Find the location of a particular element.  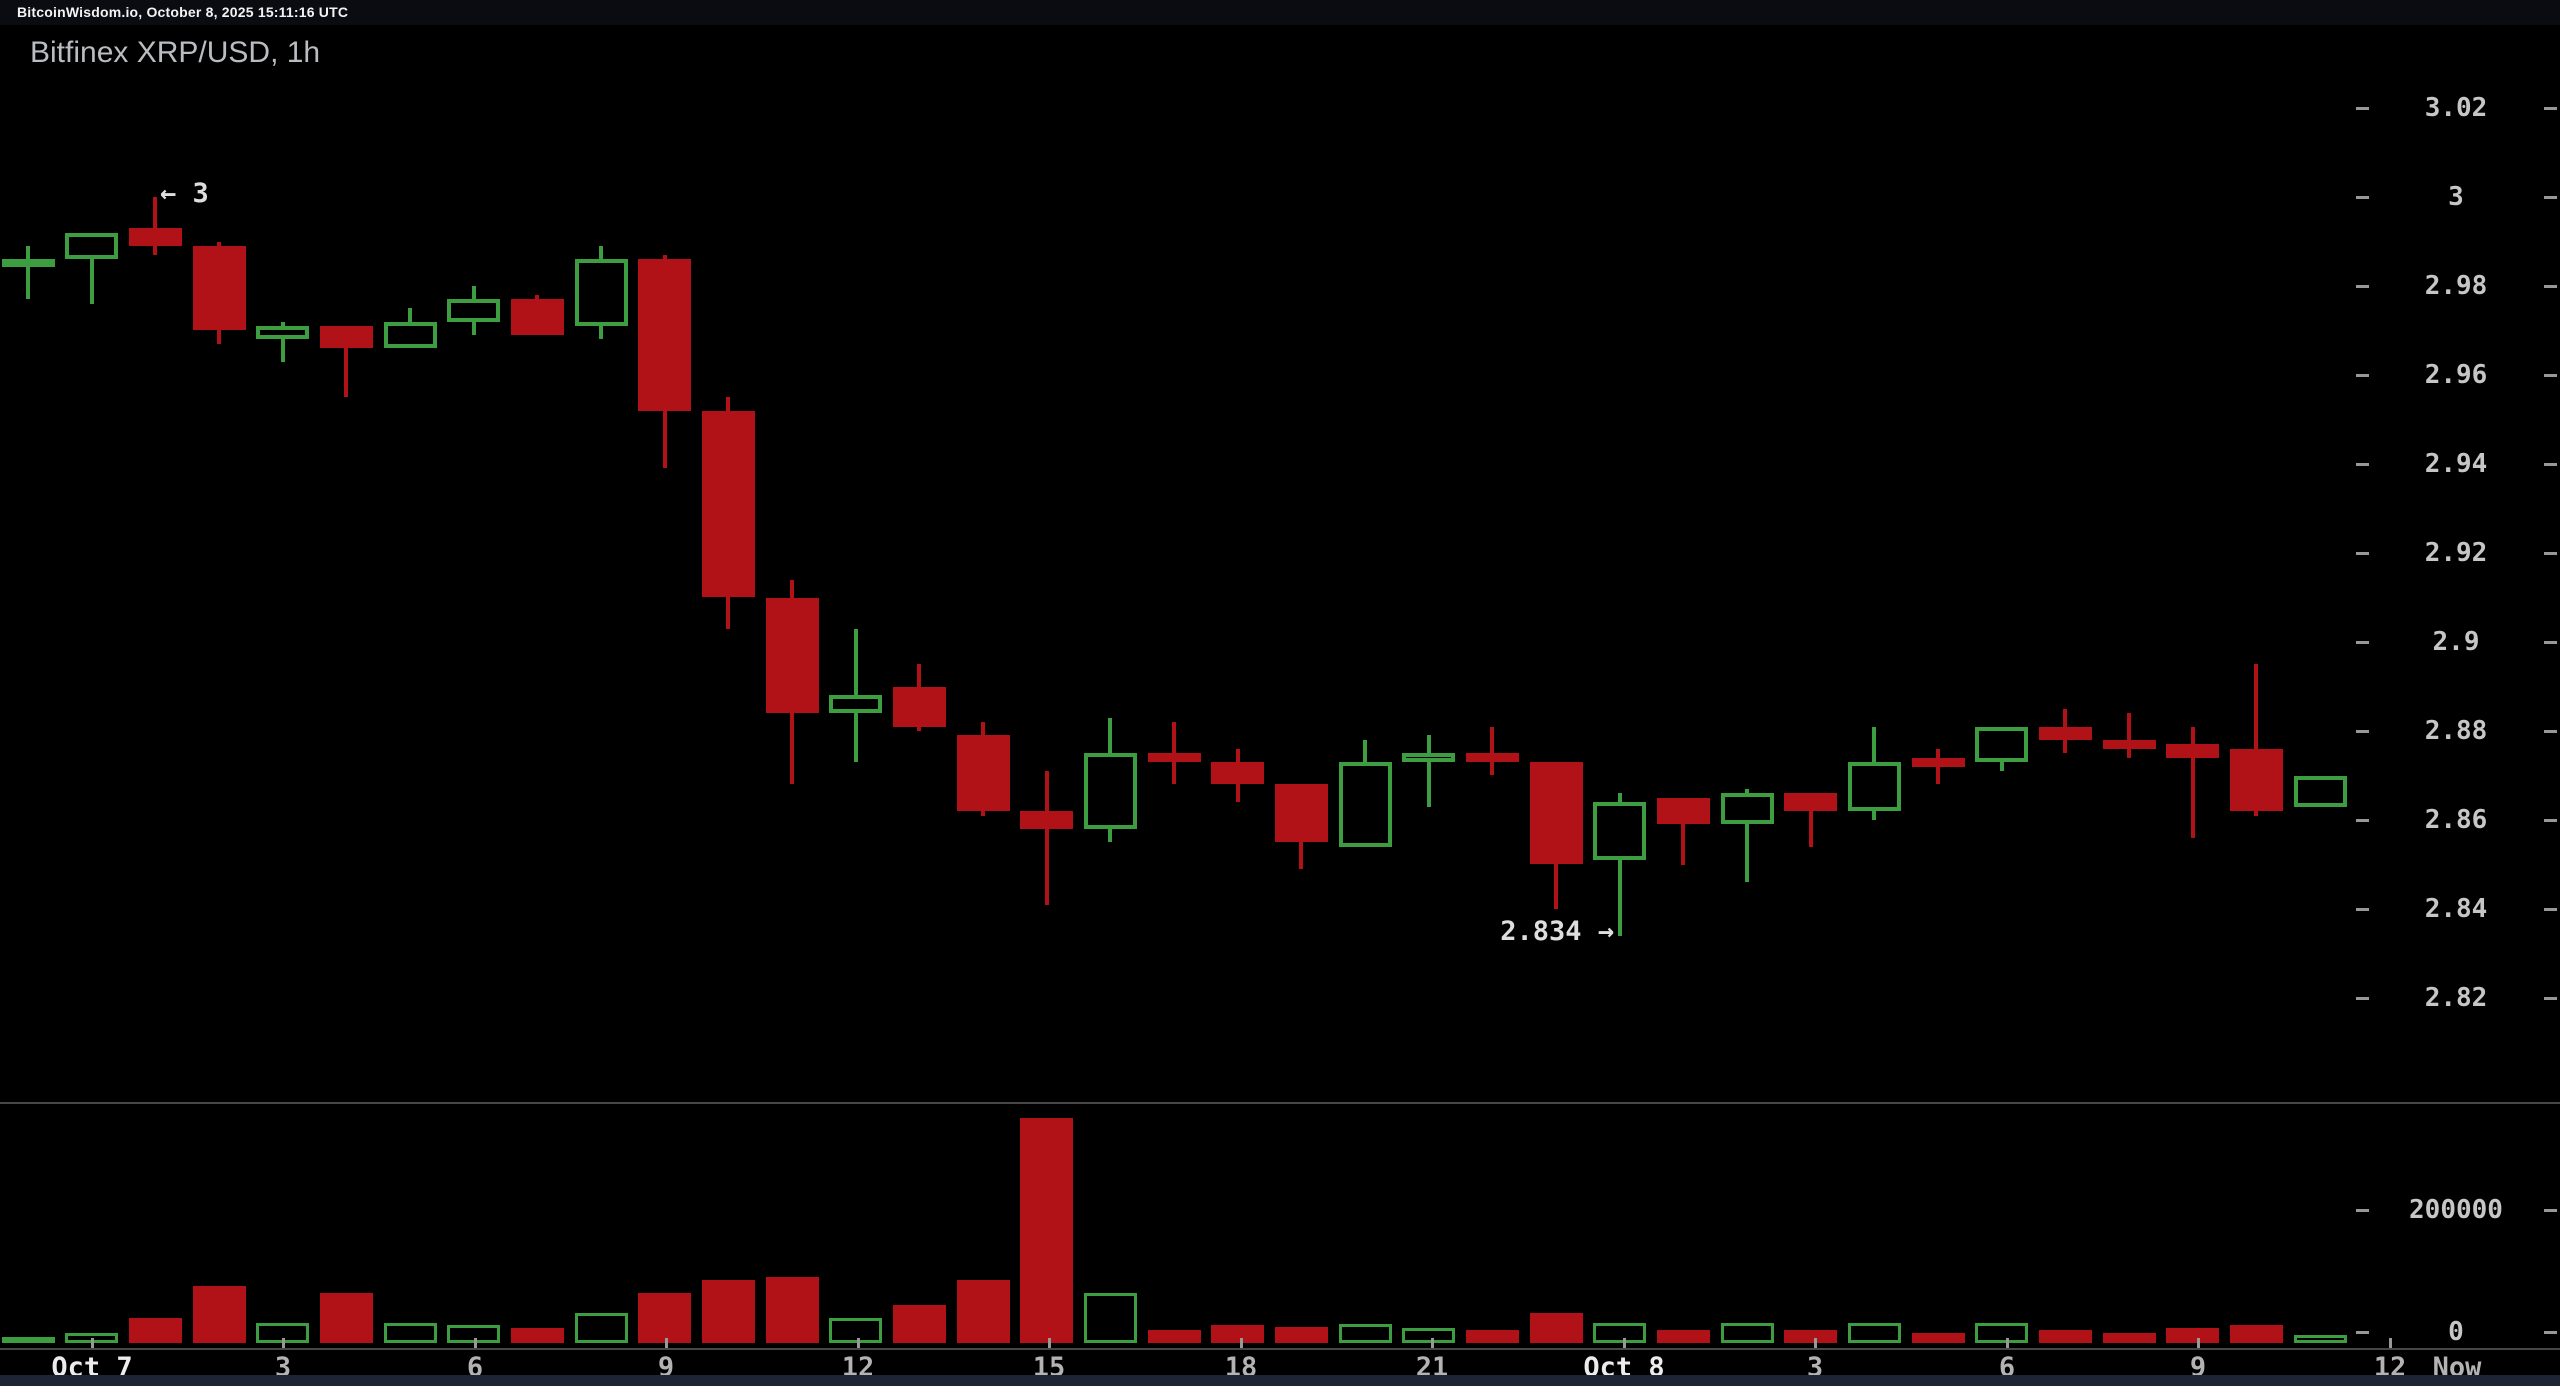

volume-tick-right is located at coordinates (2550, 1210).